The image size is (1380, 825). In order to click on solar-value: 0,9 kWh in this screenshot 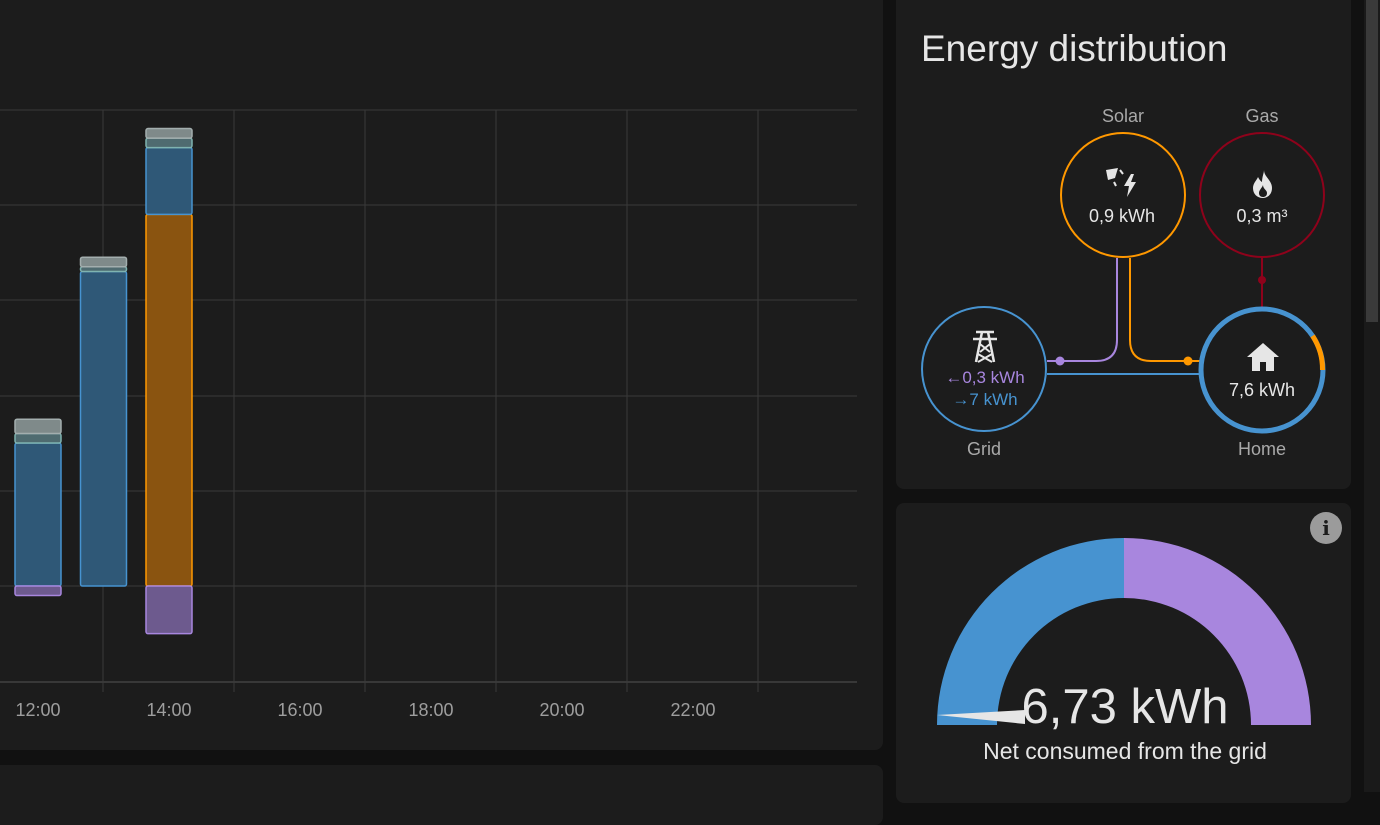, I will do `click(1122, 216)`.